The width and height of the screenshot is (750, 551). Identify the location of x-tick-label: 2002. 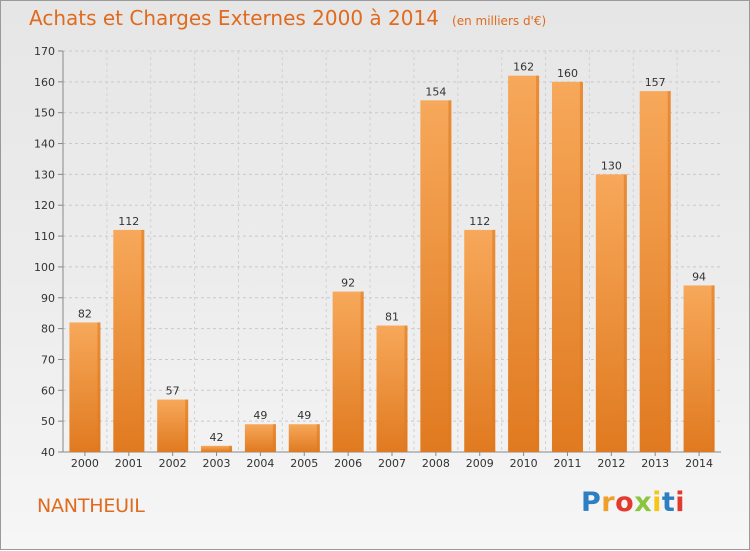
(173, 463).